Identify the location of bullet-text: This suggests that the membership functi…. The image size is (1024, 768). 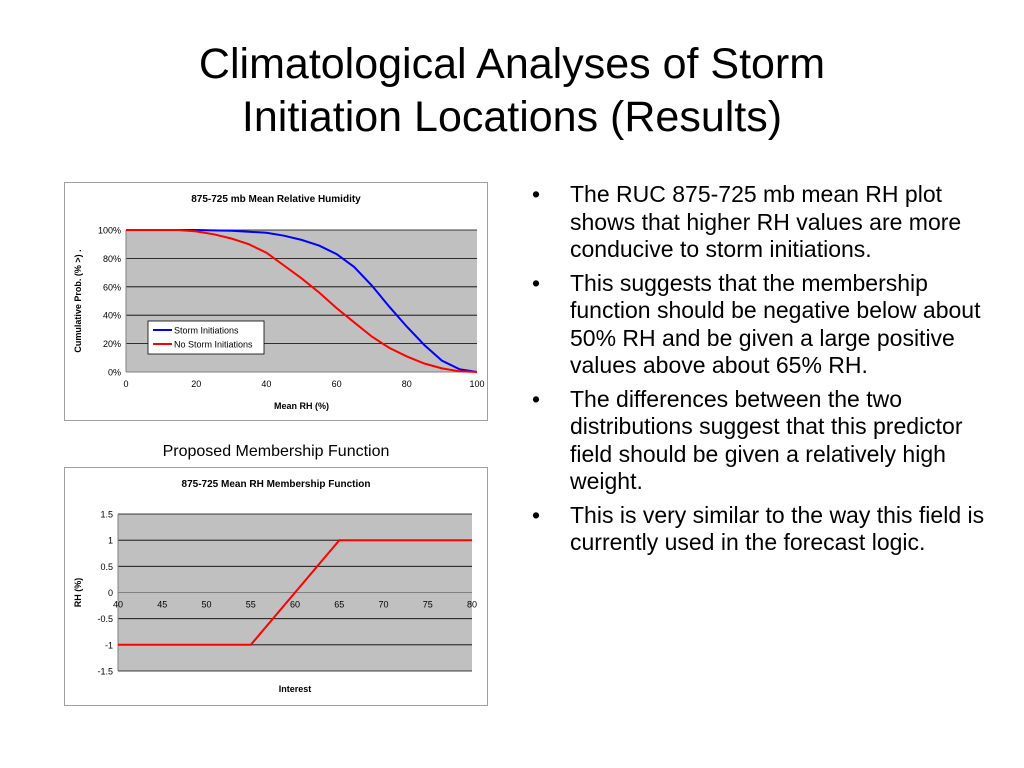
(775, 324).